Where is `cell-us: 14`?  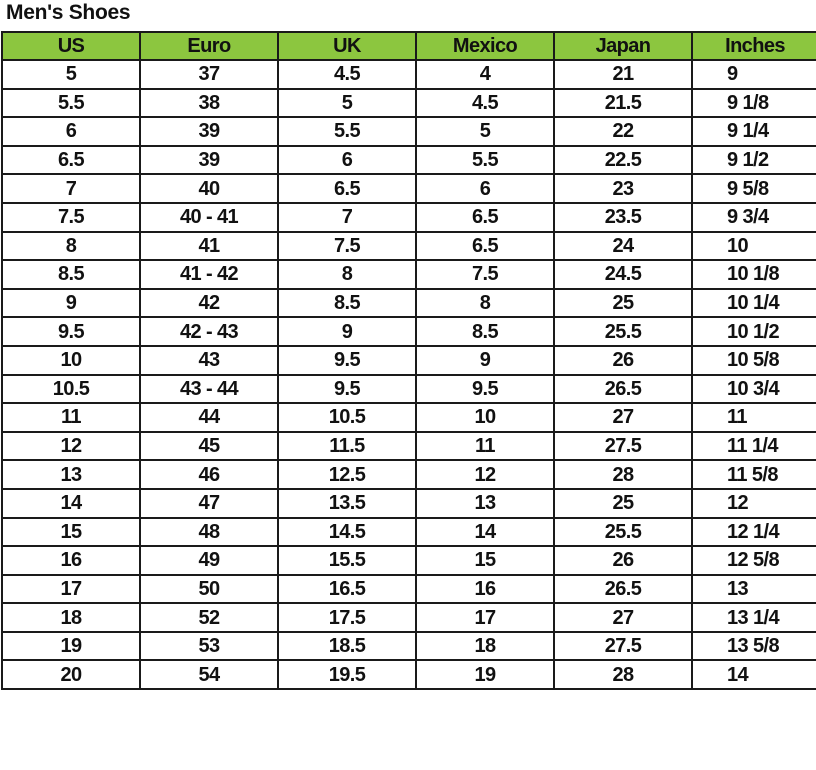
cell-us: 14 is located at coordinates (71, 503).